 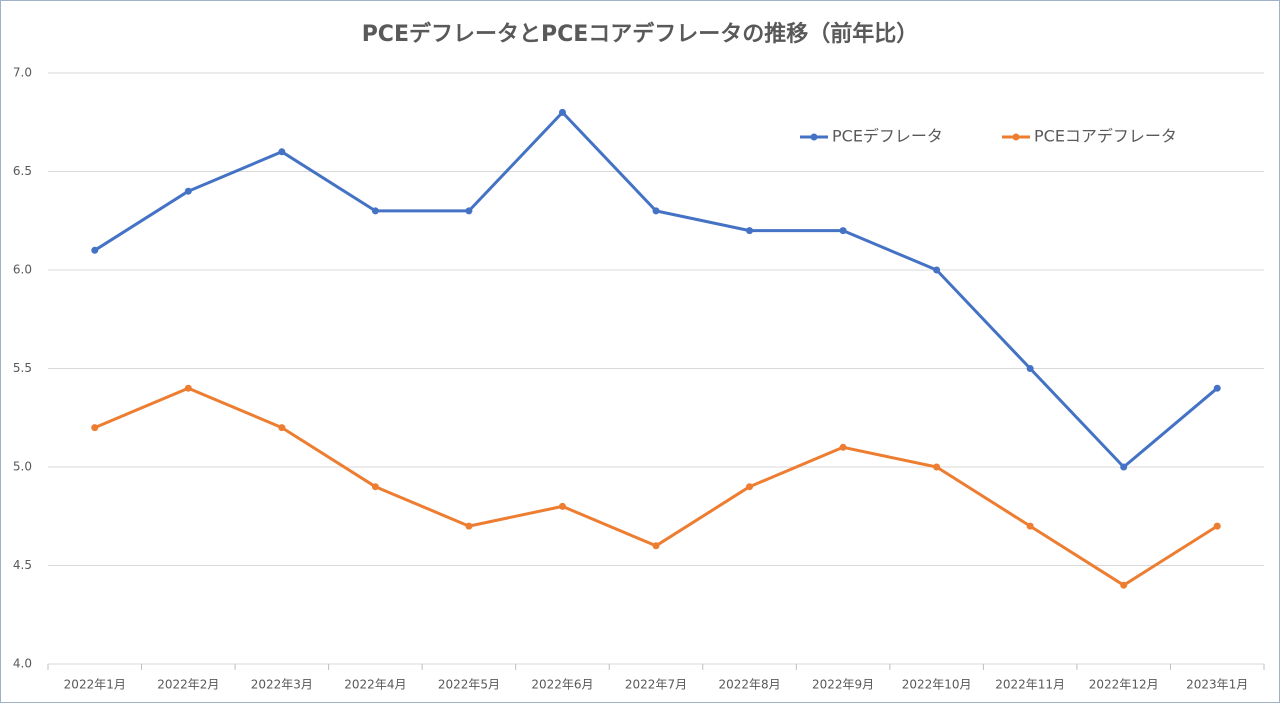 What do you see at coordinates (95, 685) in the screenshot?
I see `x-tick-label: 2022年1月` at bounding box center [95, 685].